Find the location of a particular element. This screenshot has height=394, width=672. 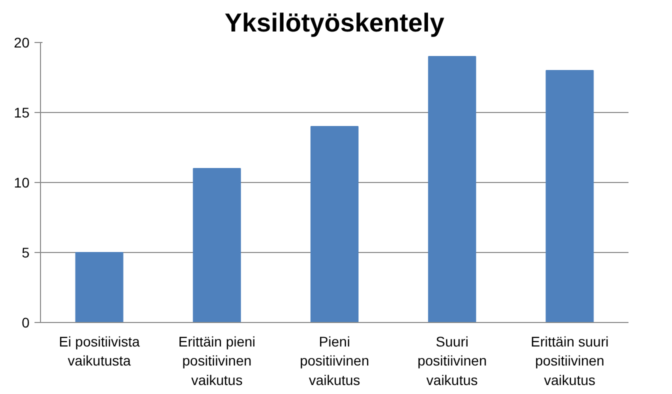

y-tick-label: 5 is located at coordinates (26, 252).